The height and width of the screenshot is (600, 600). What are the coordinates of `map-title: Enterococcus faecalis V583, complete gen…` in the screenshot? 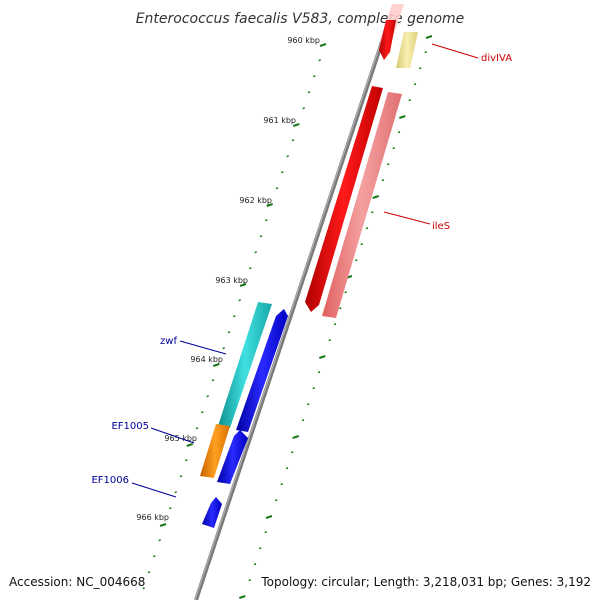 It's located at (300, 19).